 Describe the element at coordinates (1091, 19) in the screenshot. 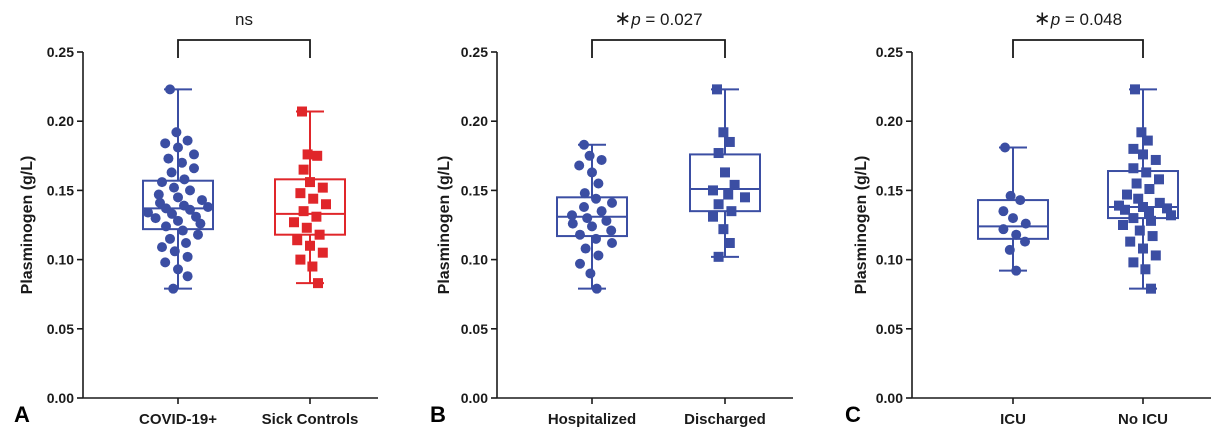

I see `significance-value: = 0.048` at that location.